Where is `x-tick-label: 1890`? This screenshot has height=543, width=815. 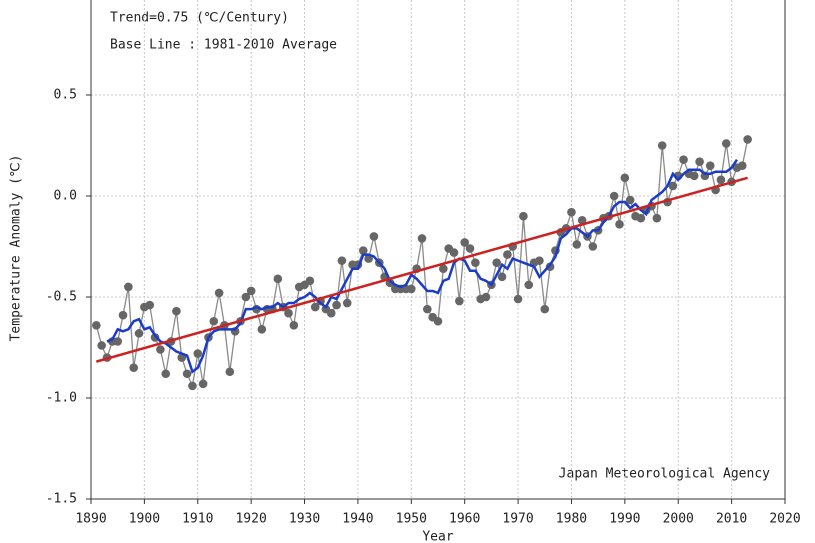
x-tick-label: 1890 is located at coordinates (90, 519).